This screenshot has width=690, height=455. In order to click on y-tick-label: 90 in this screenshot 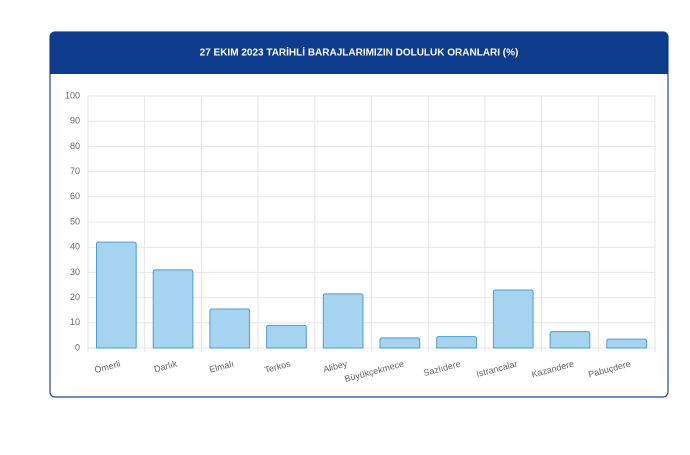, I will do `click(75, 121)`.